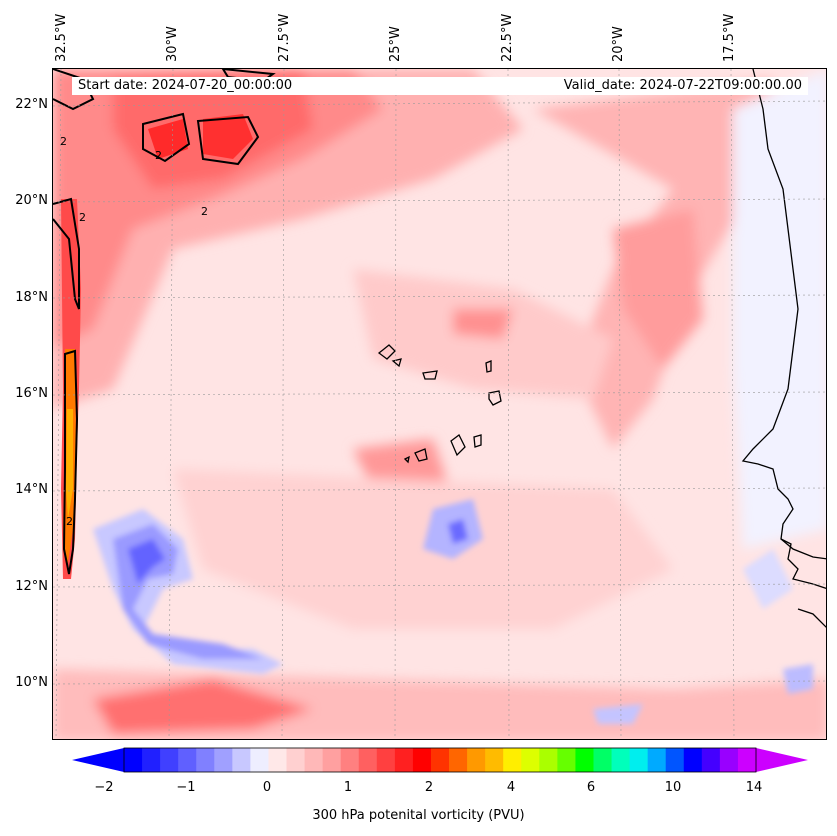 Image resolution: width=837 pixels, height=836 pixels. I want to click on colorbar-tick: −1, so click(186, 787).